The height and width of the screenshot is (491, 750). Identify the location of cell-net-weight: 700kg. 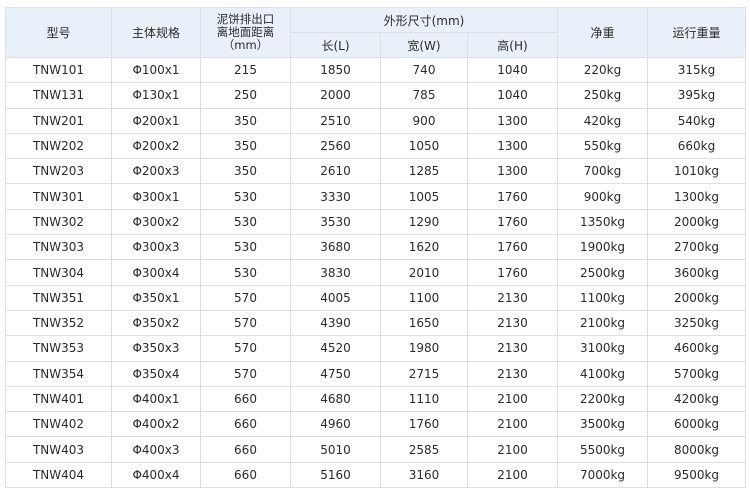
(602, 171).